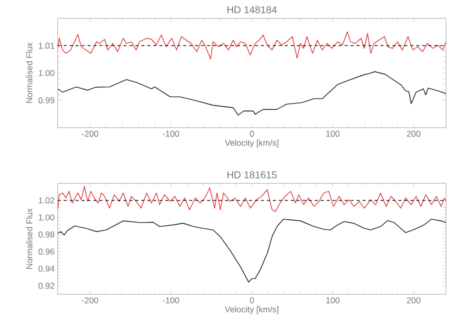  What do you see at coordinates (46, 235) in the screenshot?
I see `y-tick-label: 0.98` at bounding box center [46, 235].